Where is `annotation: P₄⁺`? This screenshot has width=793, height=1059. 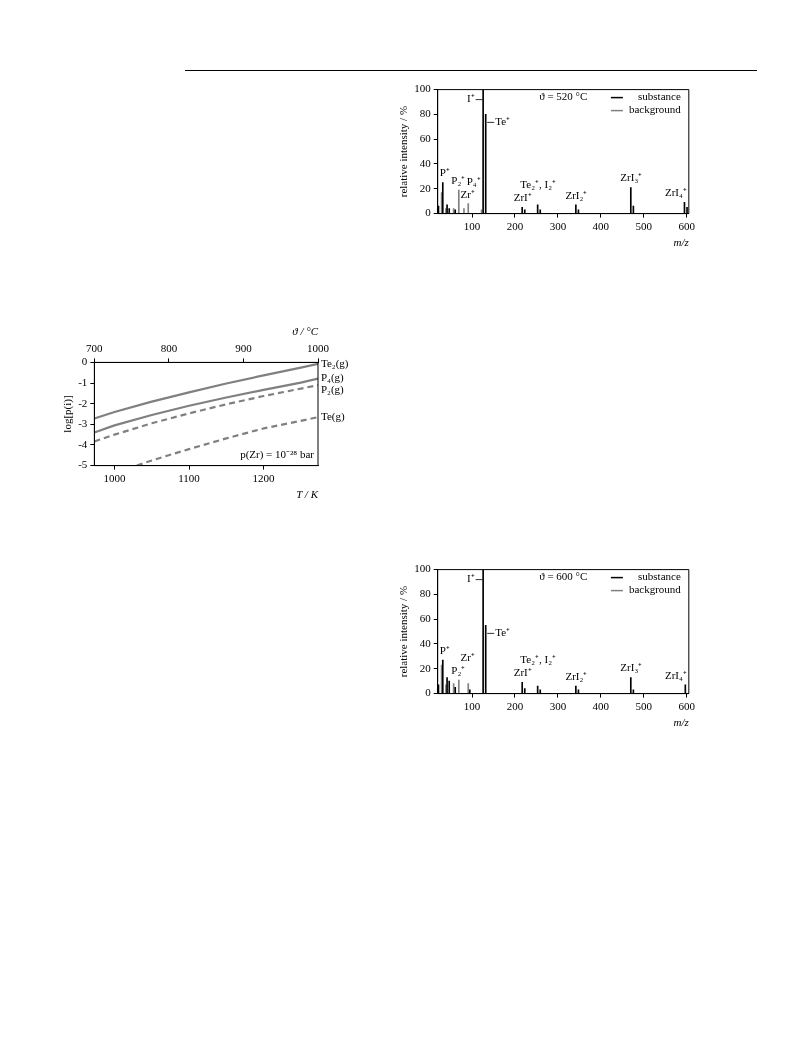 annotation: P₄⁺ is located at coordinates (473, 180).